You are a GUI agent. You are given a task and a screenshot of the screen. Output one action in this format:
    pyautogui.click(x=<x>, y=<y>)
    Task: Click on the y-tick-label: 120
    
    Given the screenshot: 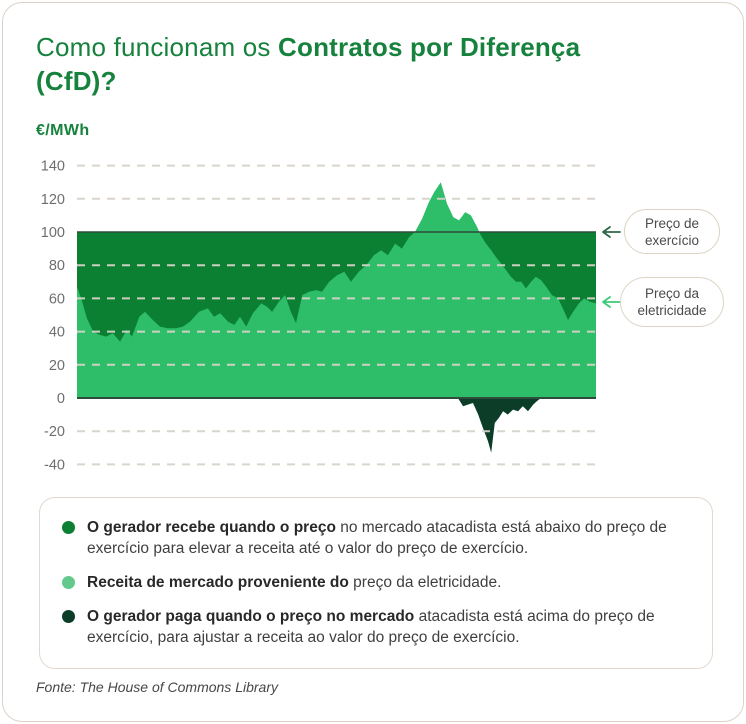 What is the action you would take?
    pyautogui.click(x=53, y=200)
    